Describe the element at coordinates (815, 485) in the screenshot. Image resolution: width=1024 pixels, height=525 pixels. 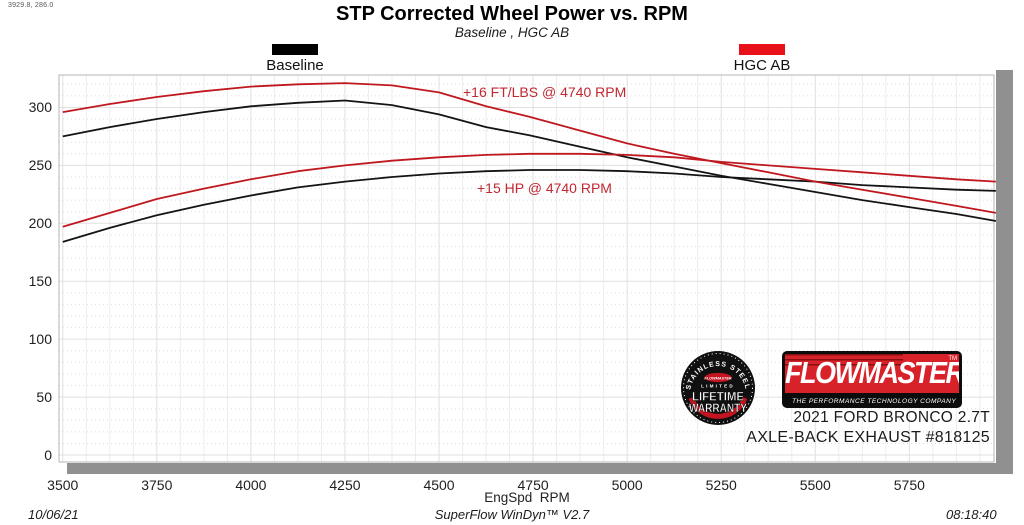
I see `x-tick-label: 5500` at that location.